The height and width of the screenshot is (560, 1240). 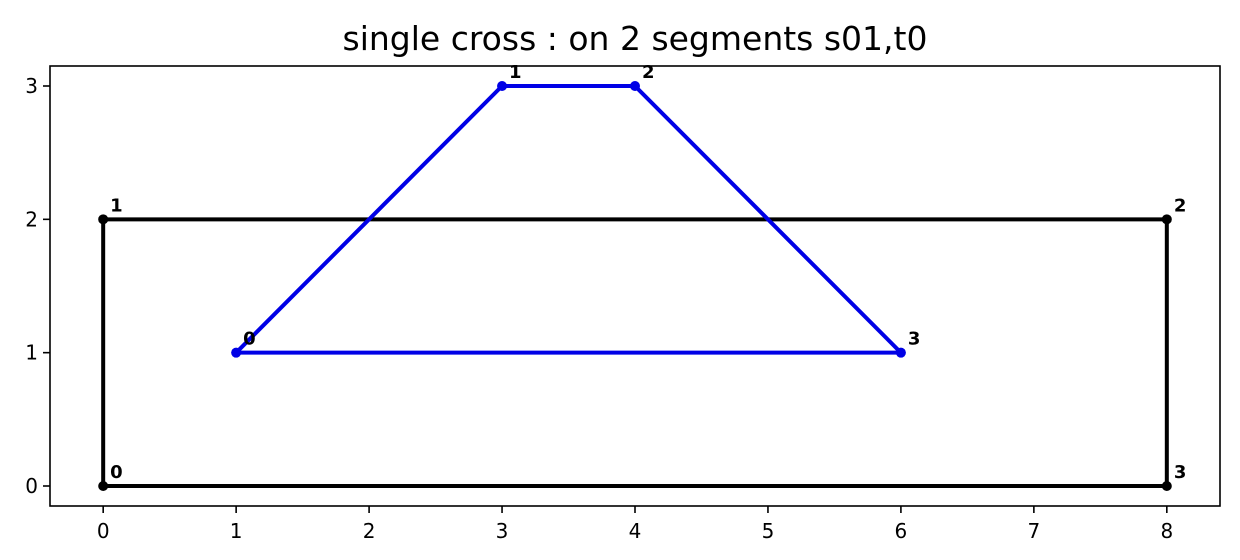 What do you see at coordinates (635, 38) in the screenshot?
I see `chart-title: single cross : on 2 segments s01,t0` at bounding box center [635, 38].